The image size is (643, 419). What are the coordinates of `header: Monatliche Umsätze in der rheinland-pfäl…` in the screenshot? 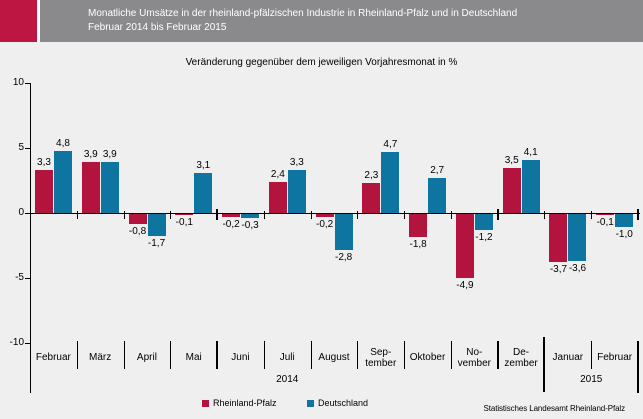 It's located at (321, 21).